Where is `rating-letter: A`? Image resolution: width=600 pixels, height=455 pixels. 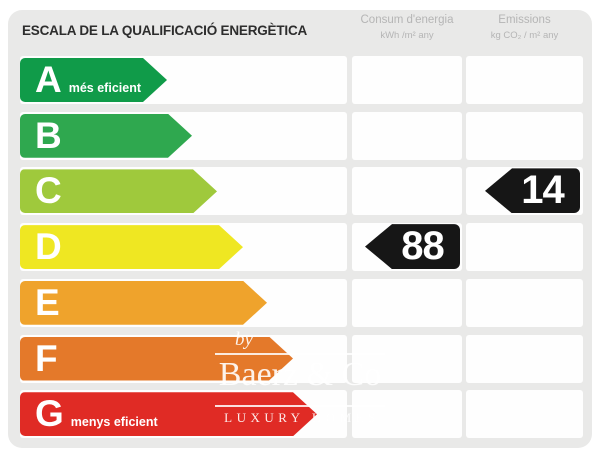 rating-letter: A is located at coordinates (48, 79).